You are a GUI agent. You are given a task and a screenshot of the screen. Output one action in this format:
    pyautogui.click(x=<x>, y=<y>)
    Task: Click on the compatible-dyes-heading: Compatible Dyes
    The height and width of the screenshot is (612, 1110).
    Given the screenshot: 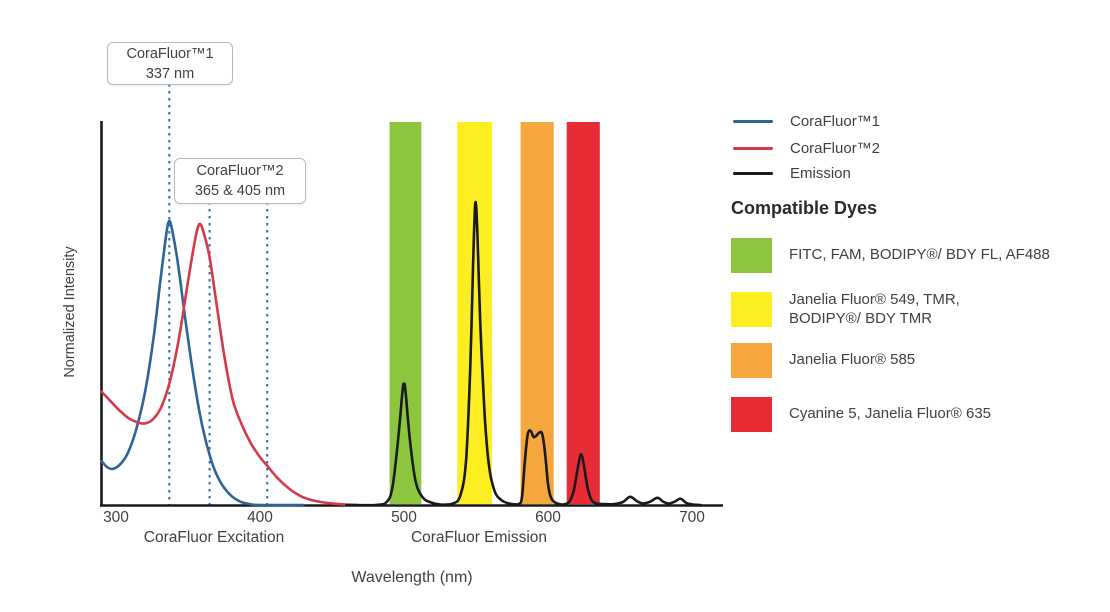 What is the action you would take?
    pyautogui.click(x=804, y=208)
    